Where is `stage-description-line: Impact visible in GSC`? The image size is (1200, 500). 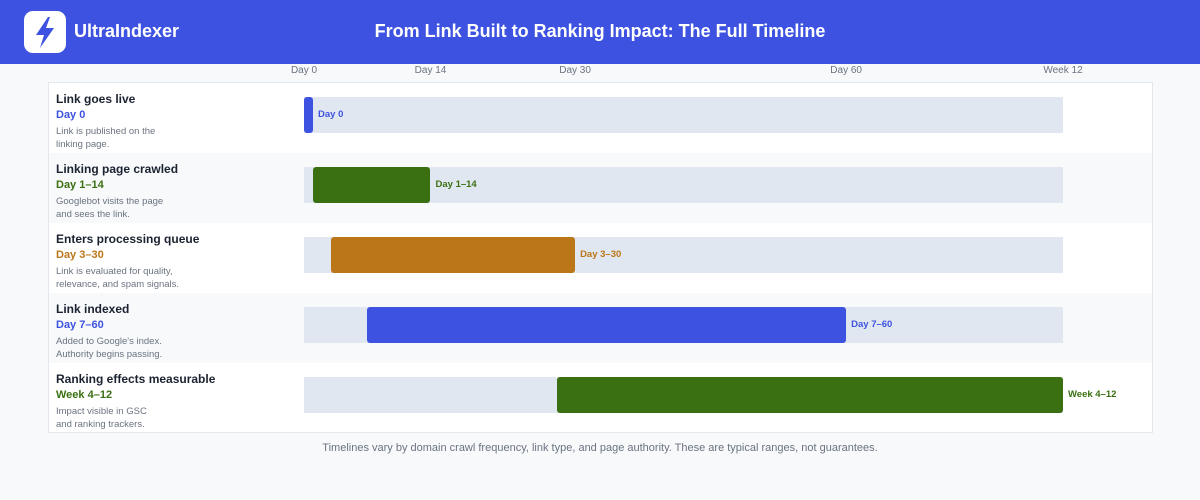 stage-description-line: Impact visible in GSC is located at coordinates (101, 411).